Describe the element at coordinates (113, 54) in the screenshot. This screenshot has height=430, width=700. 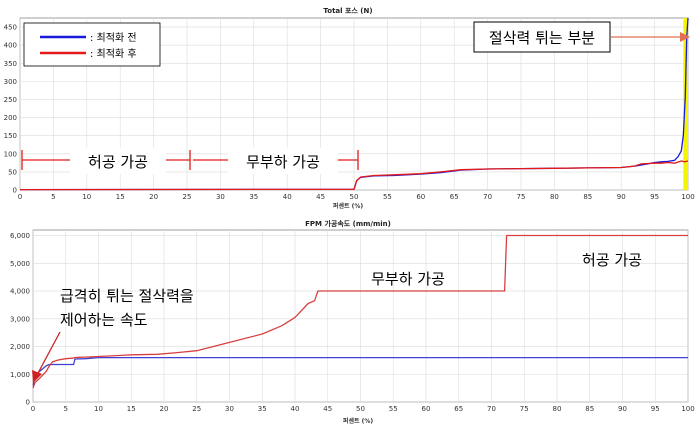
I see `legend-label-after: : 최적화 후` at that location.